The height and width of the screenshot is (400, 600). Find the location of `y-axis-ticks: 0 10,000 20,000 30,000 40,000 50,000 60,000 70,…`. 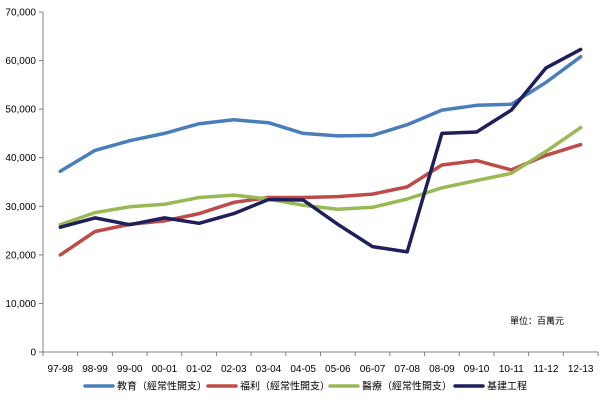

y-axis-ticks: 0 10,000 20,000 30,000 40,000 50,000 60,000 70,… is located at coordinates (24, 183).